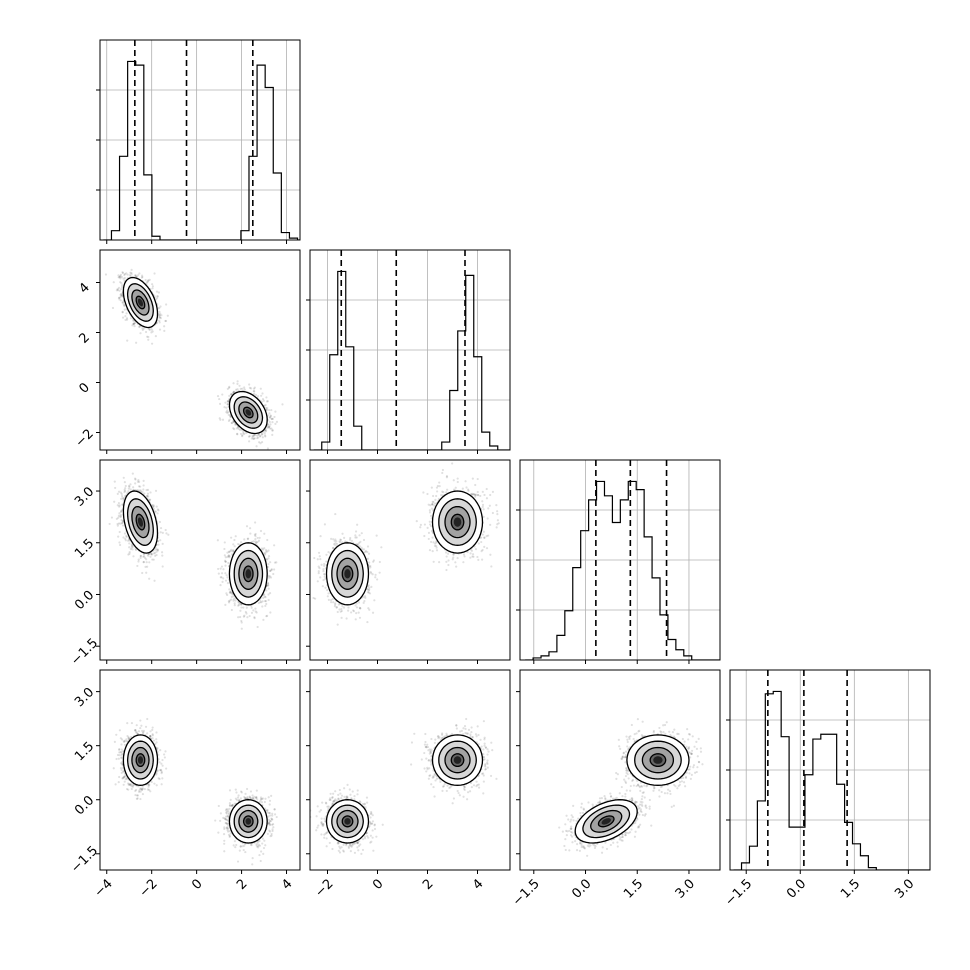  I want to click on y-tick-label: 2, so click(84, 338).